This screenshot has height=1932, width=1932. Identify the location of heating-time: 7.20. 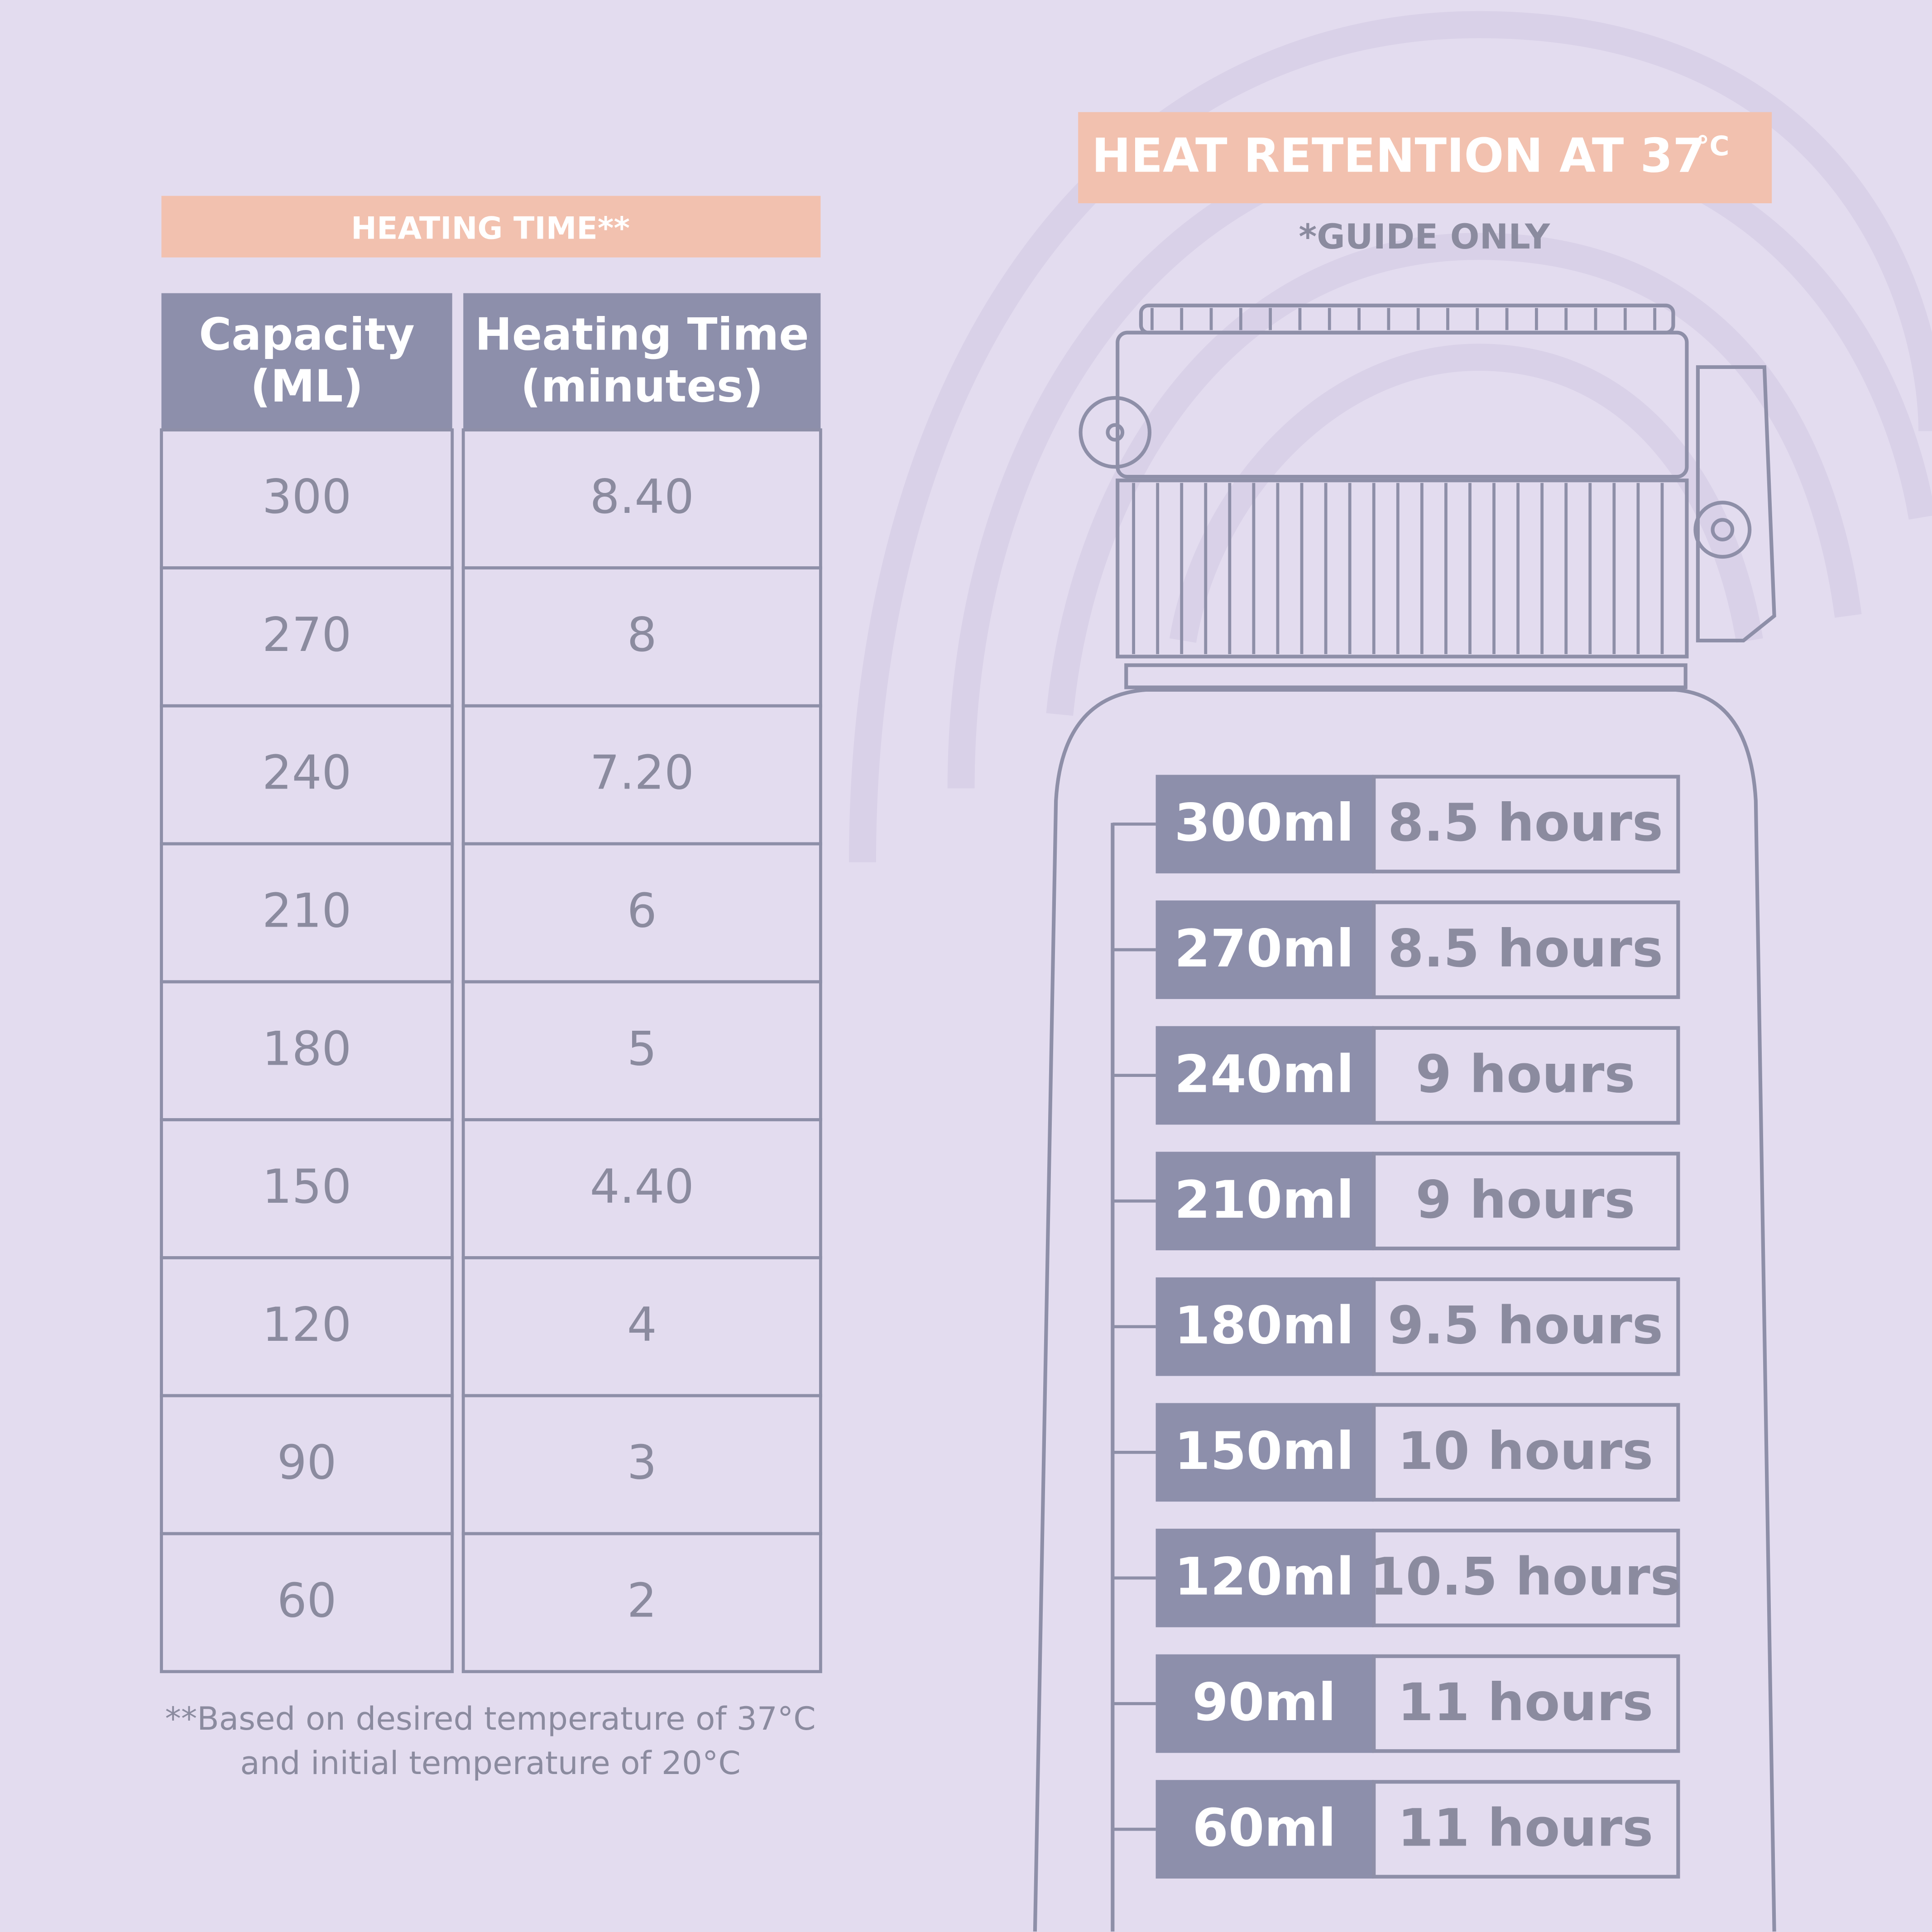
(642, 773).